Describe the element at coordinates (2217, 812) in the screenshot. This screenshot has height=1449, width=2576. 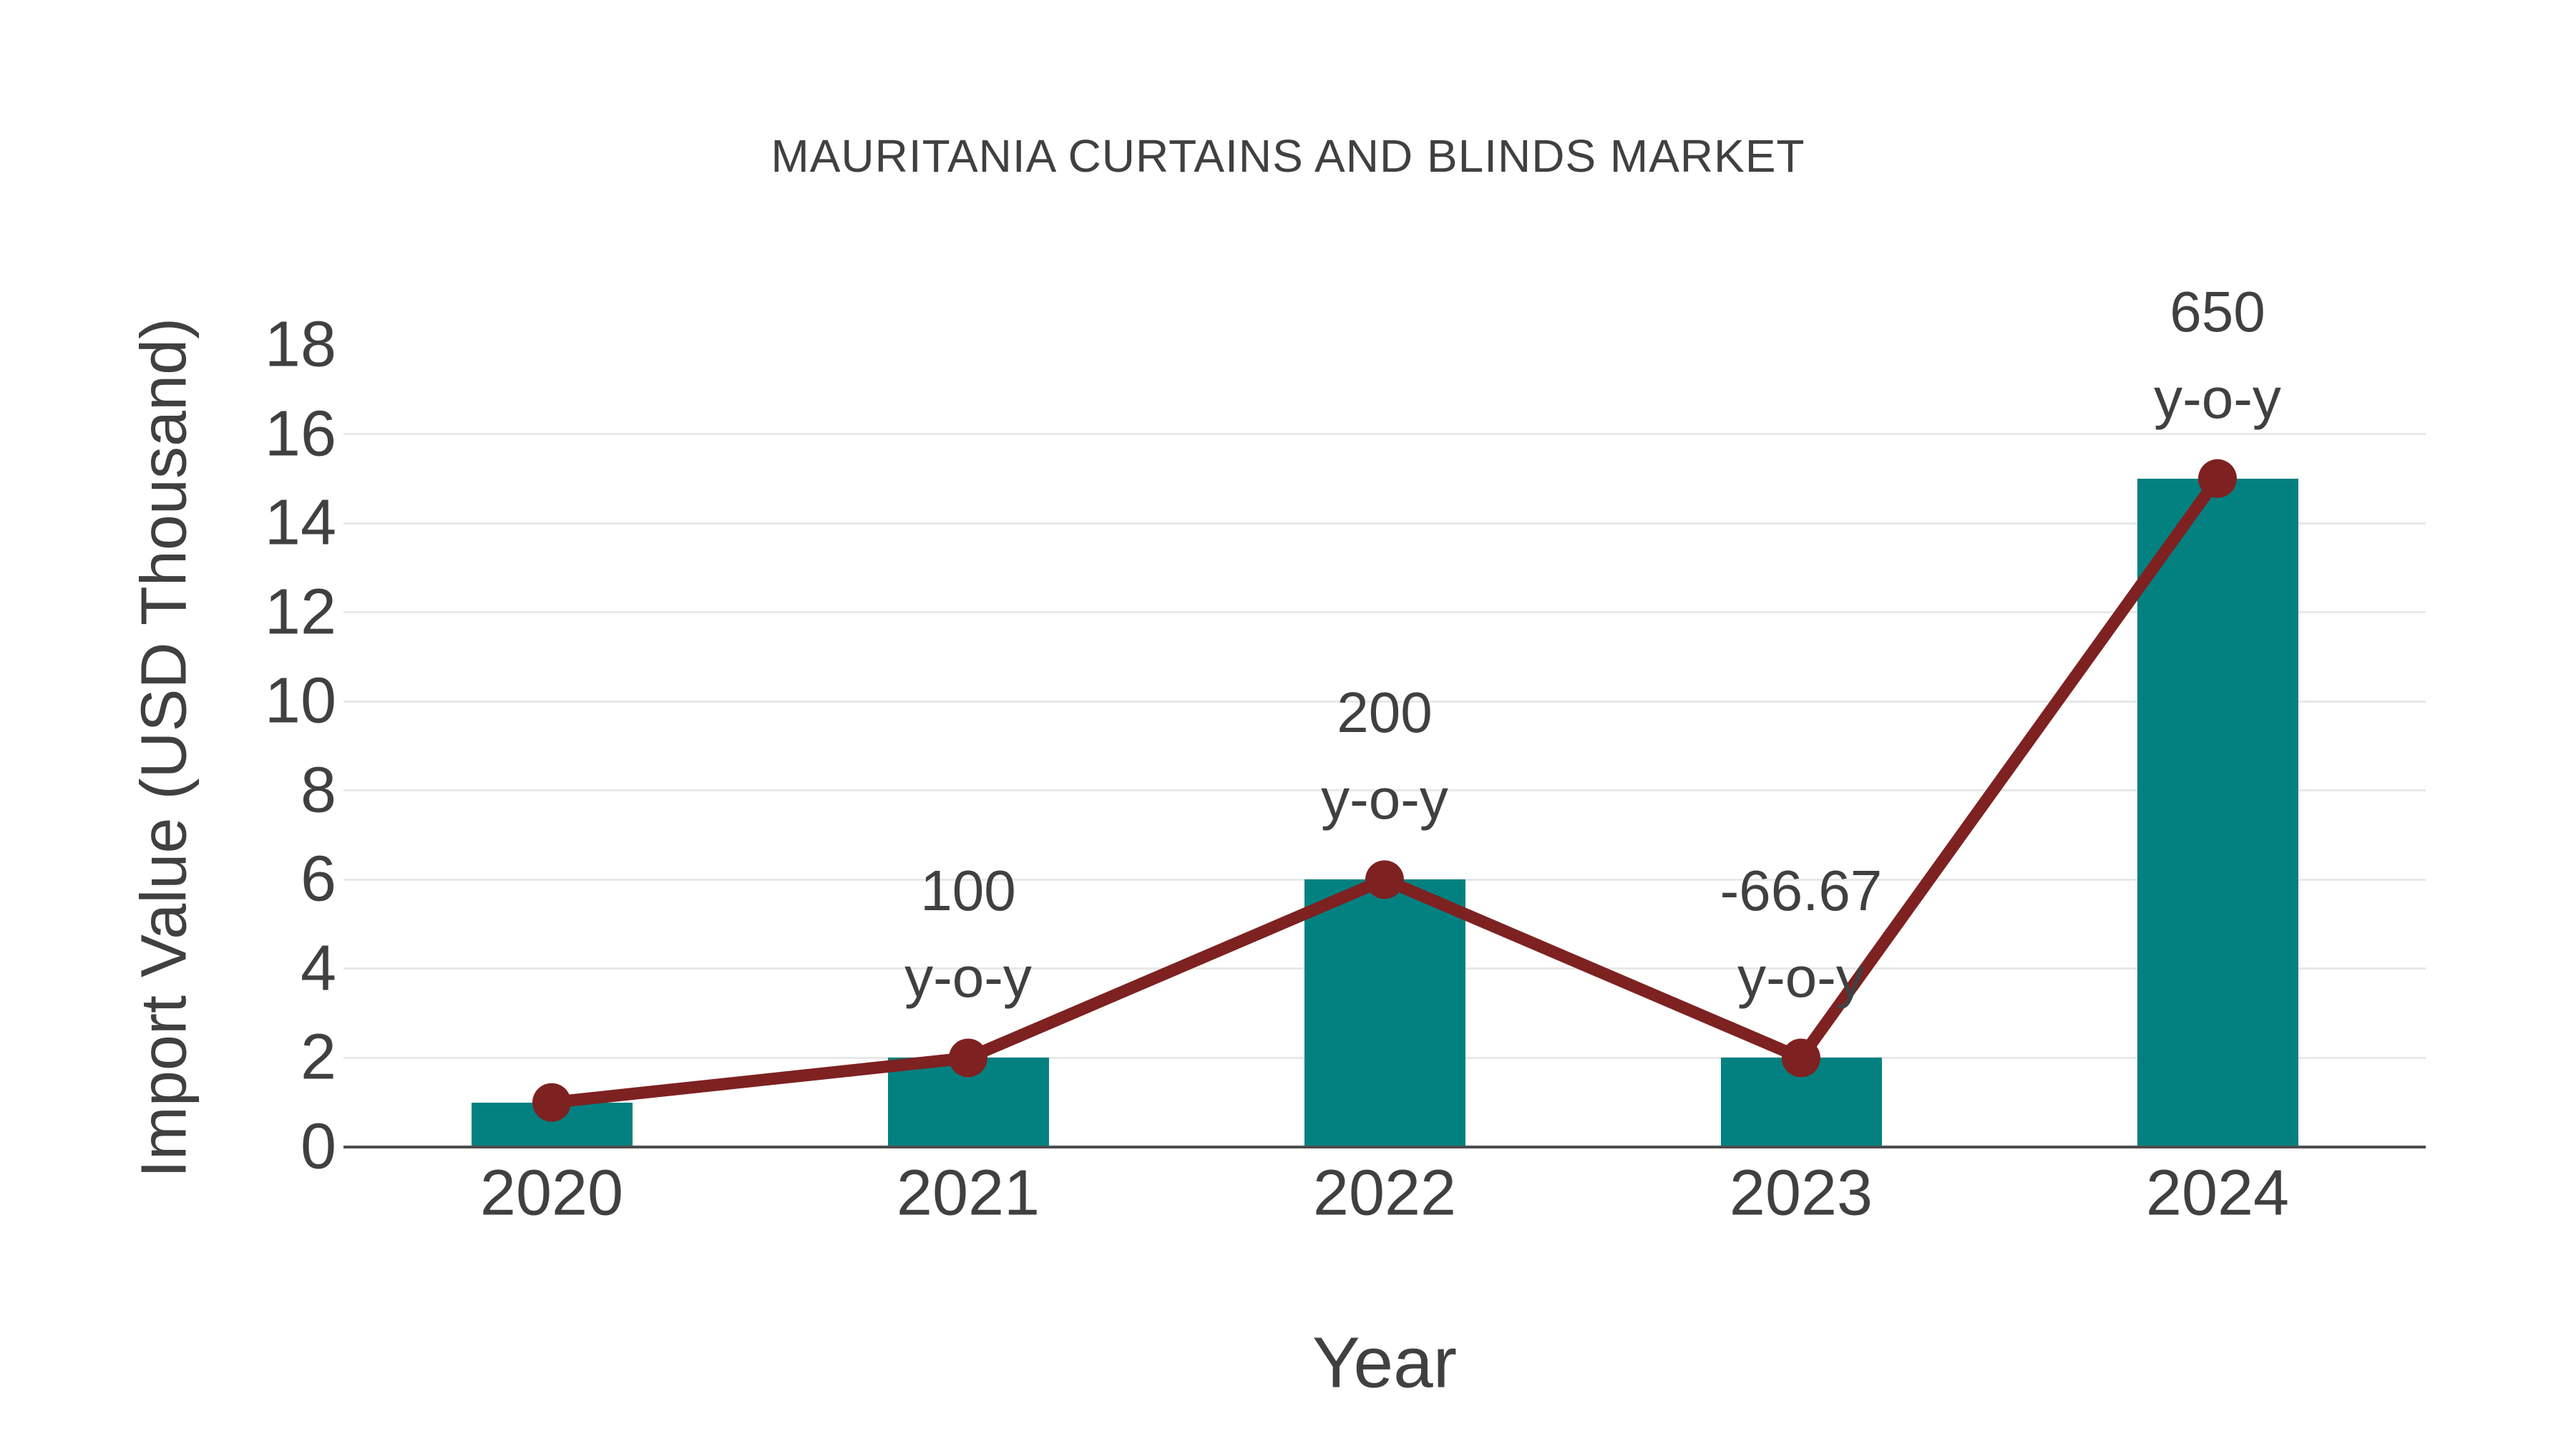
I see `bar-2024` at that location.